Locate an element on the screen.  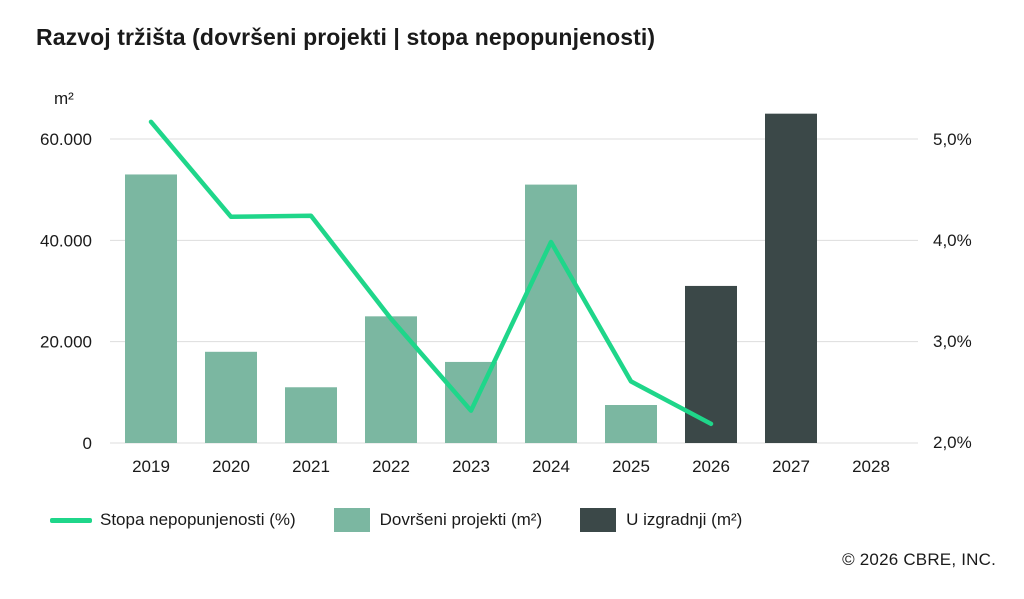
bar-completed-2020 is located at coordinates (231, 397).